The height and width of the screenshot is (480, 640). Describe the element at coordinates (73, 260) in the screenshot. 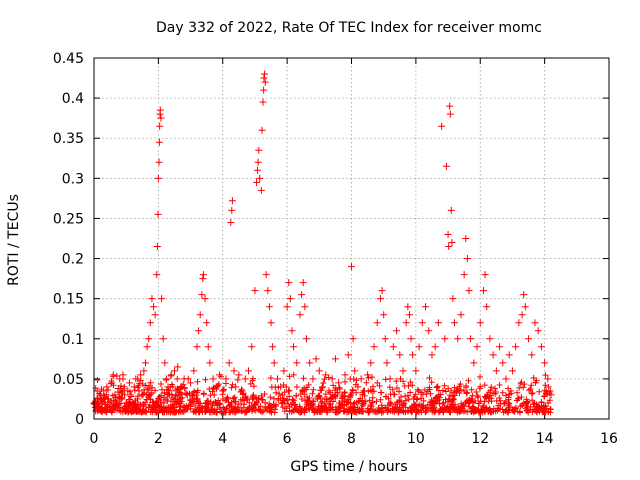

I see `y-tick-label: 0.2` at that location.